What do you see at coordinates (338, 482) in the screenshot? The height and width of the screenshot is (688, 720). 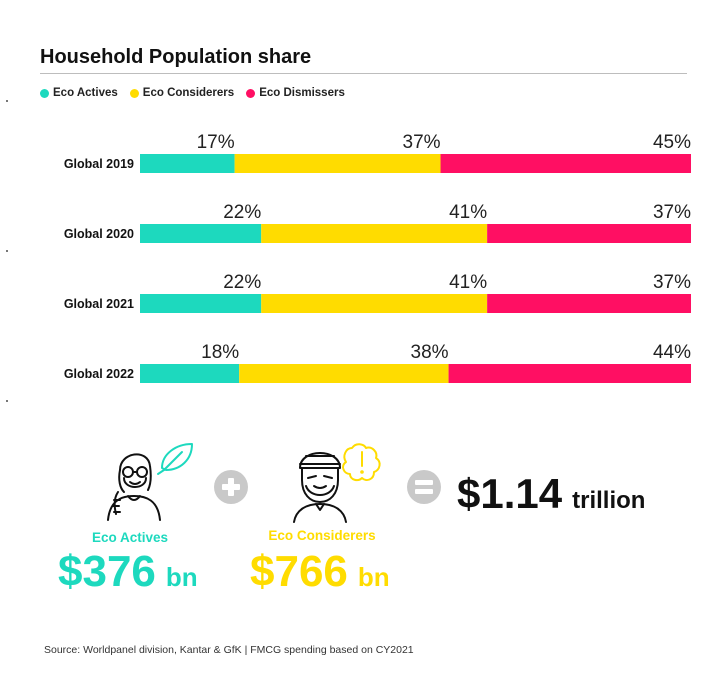 I see `man-alert-icon` at bounding box center [338, 482].